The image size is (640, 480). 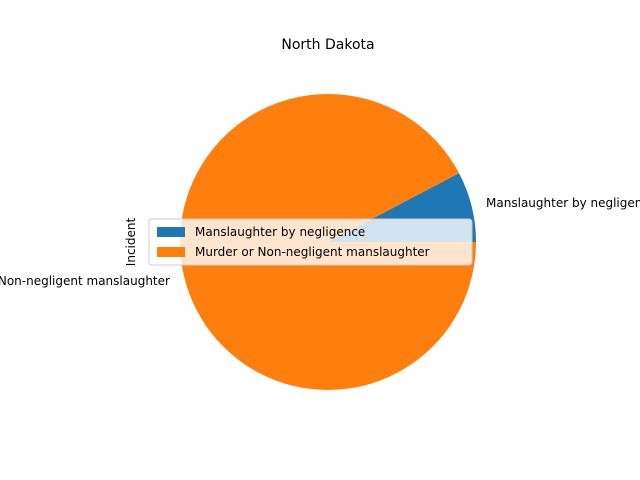 What do you see at coordinates (563, 203) in the screenshot?
I see `slice-label: Manslaughter by negligence` at bounding box center [563, 203].